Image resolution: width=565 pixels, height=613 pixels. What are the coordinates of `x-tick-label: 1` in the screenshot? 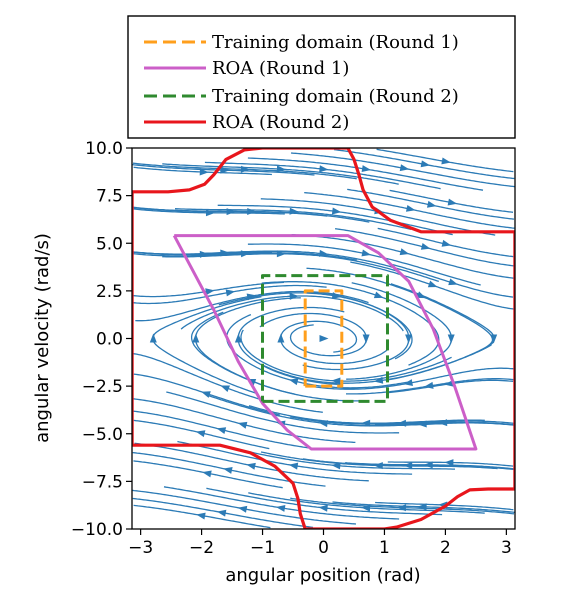 It's located at (384, 548).